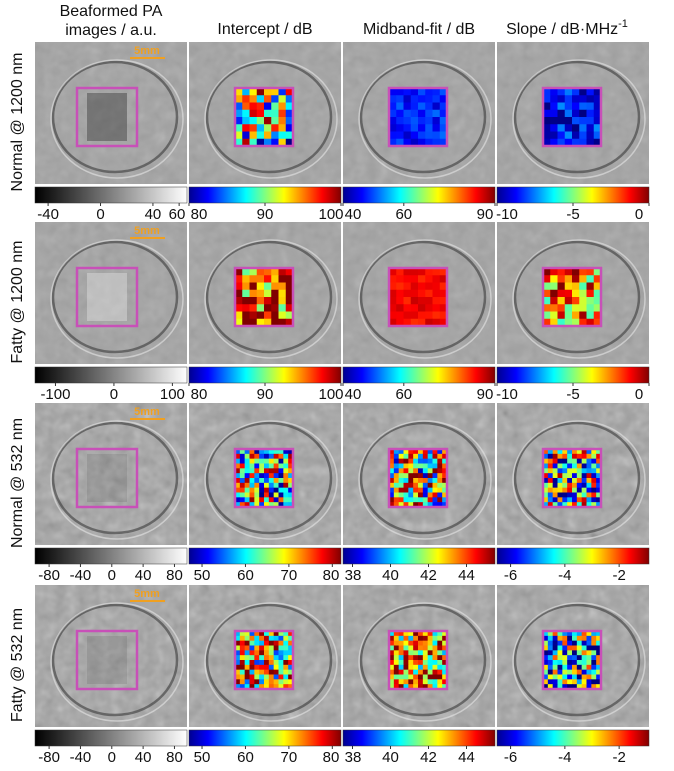 Image resolution: width=674 pixels, height=771 pixels. What do you see at coordinates (507, 214) in the screenshot?
I see `colorbar-tick-label: -10` at bounding box center [507, 214].